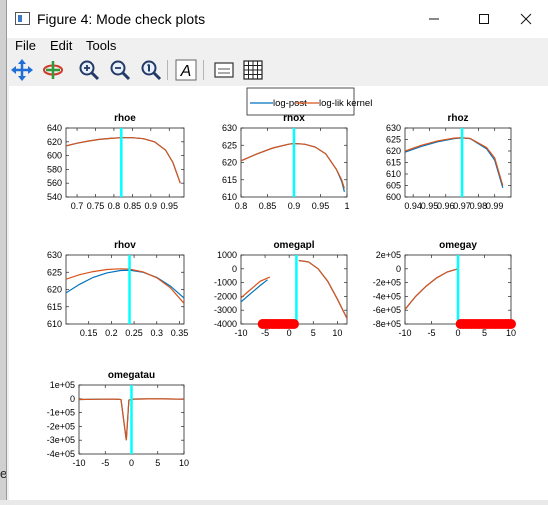  I want to click on menu-edit: Edit, so click(61, 45).